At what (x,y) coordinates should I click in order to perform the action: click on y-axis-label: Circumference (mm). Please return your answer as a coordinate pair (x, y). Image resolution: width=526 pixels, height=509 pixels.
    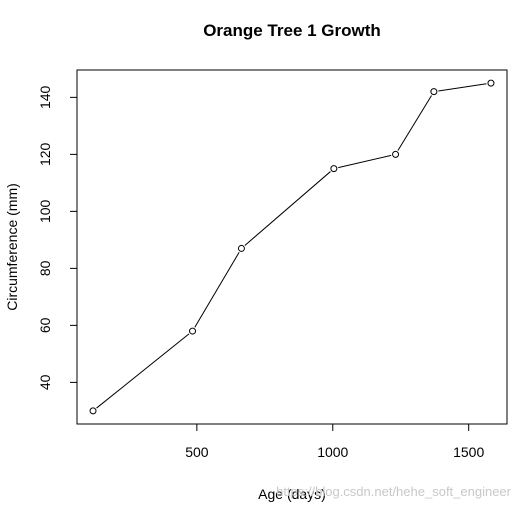
    Looking at the image, I should click on (12, 247).